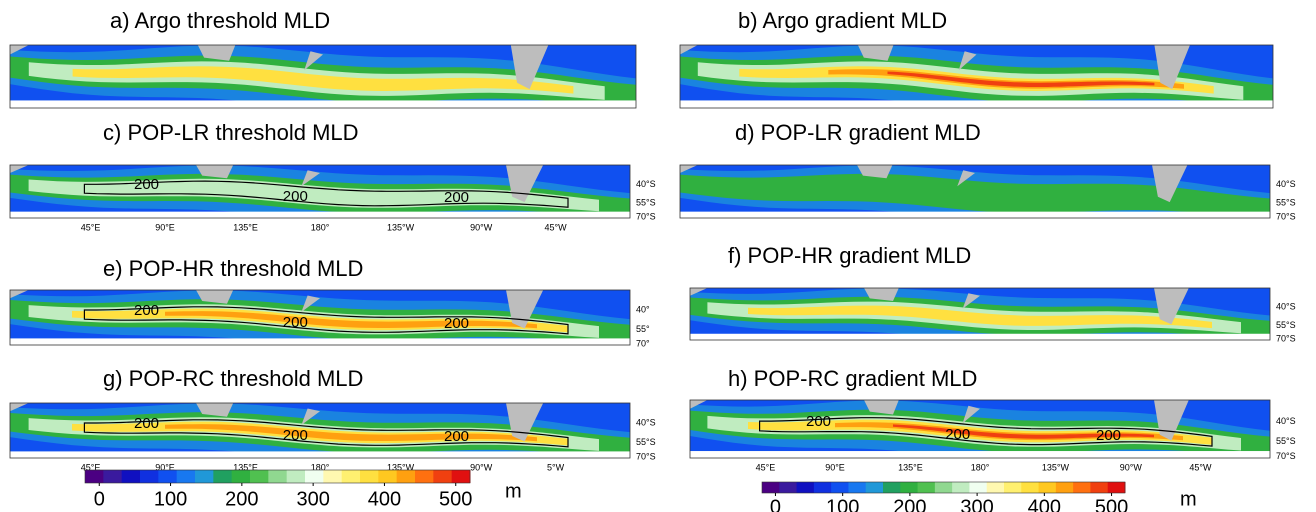 The width and height of the screenshot is (1316, 512). Describe the element at coordinates (233, 378) in the screenshot. I see `panel-title: g) POP-RC threshold MLD` at that location.